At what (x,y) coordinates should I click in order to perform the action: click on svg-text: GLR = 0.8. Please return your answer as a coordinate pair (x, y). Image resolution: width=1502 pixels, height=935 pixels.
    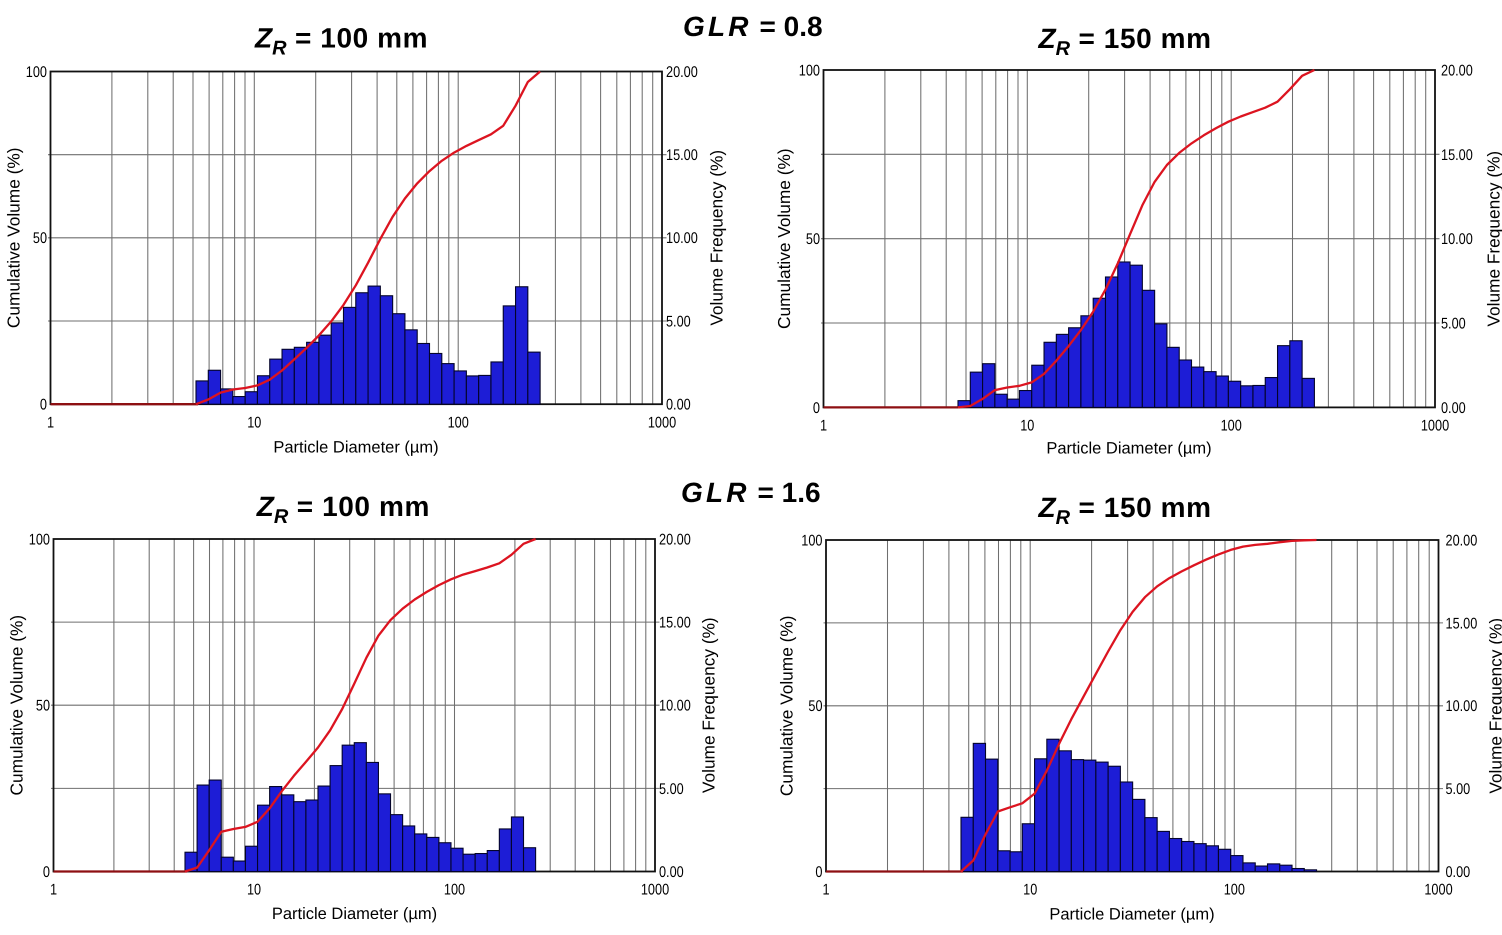
    Looking at the image, I should click on (753, 26).